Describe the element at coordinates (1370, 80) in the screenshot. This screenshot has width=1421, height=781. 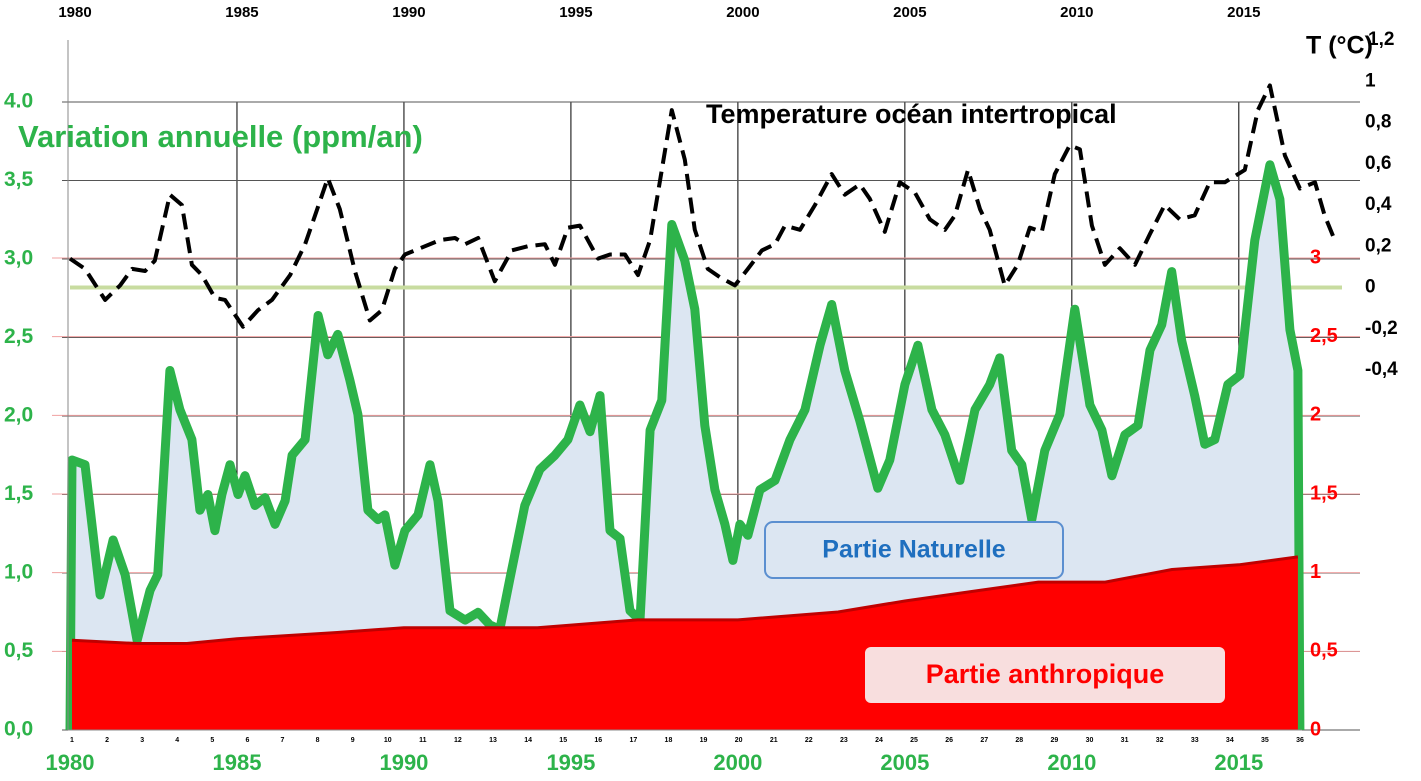
I see `y3-tick-label: 1` at that location.